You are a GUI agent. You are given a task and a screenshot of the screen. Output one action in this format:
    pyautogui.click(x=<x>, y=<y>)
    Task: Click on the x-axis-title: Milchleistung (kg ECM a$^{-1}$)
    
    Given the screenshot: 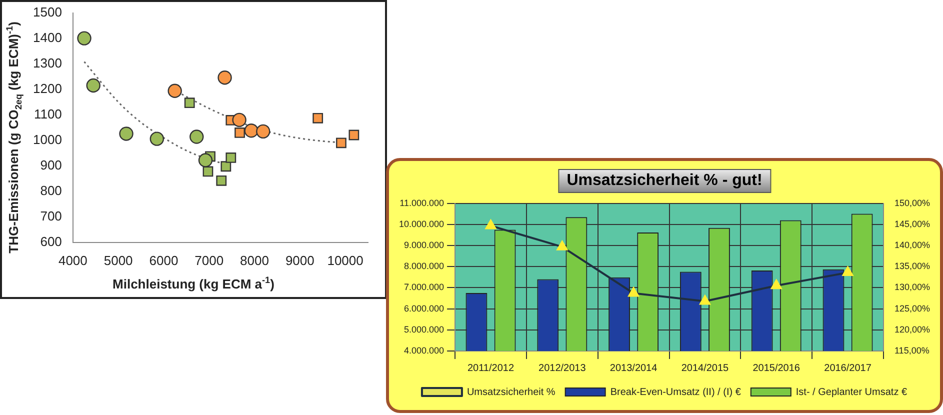 What is the action you would take?
    pyautogui.click(x=194, y=283)
    